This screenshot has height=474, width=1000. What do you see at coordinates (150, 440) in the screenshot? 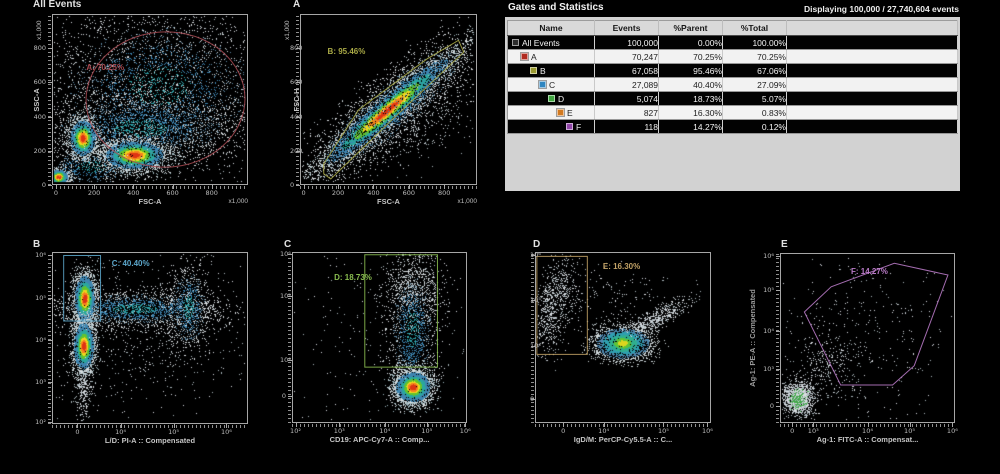
I see `x-axis-label: L/D: PI-A :: Compensated` at bounding box center [150, 440].